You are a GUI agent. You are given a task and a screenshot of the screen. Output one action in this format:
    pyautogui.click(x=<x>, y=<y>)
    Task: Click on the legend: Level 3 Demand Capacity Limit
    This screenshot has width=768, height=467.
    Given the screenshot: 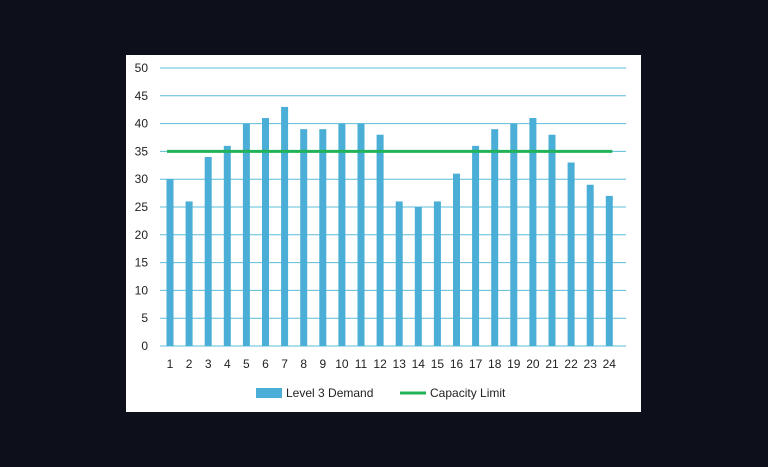 What is the action you would take?
    pyautogui.click(x=381, y=393)
    